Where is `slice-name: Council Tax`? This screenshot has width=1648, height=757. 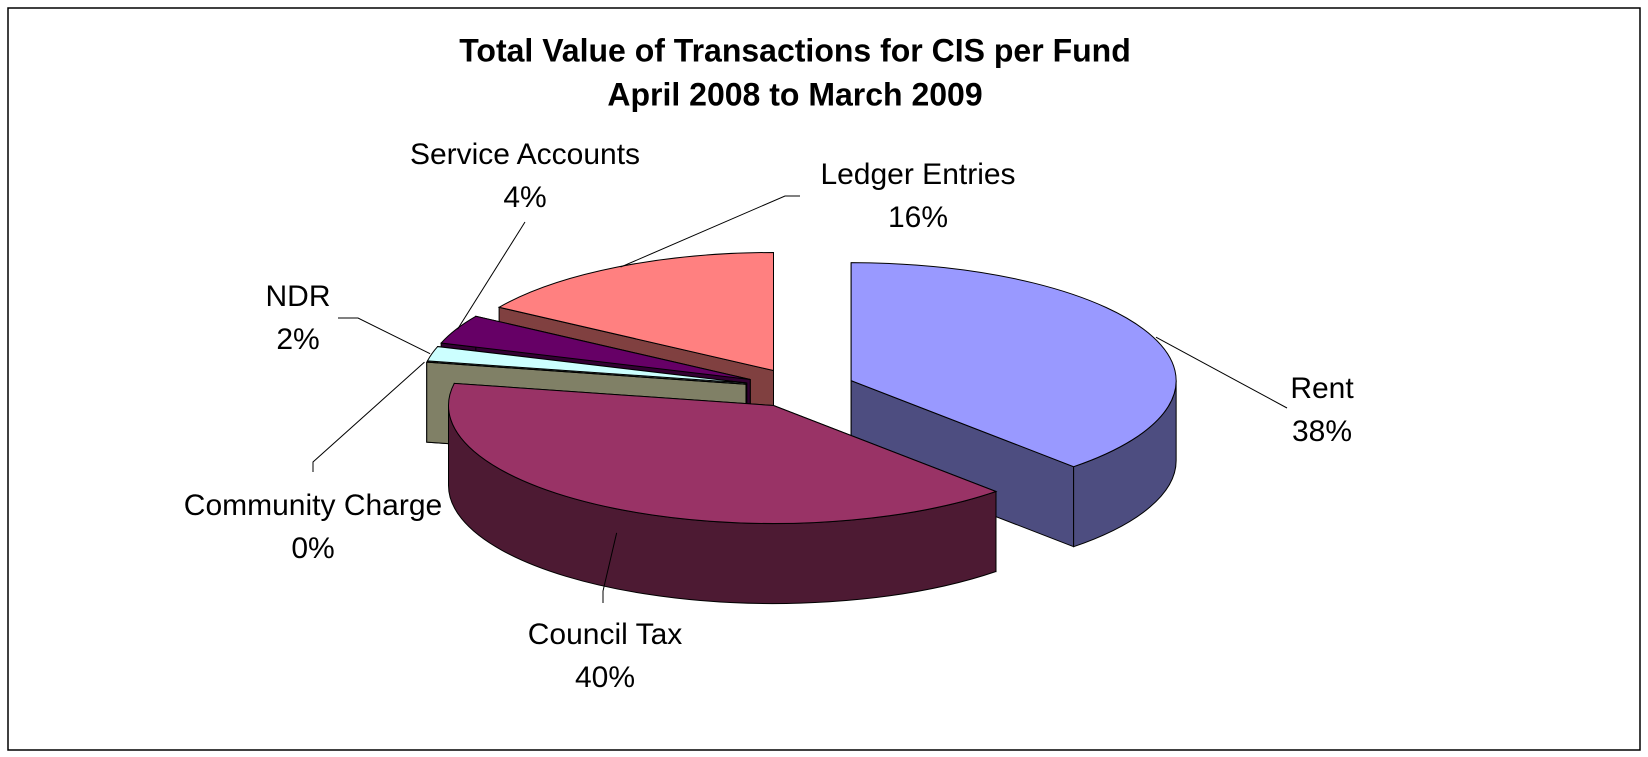 slice-name: Council Tax is located at coordinates (605, 634).